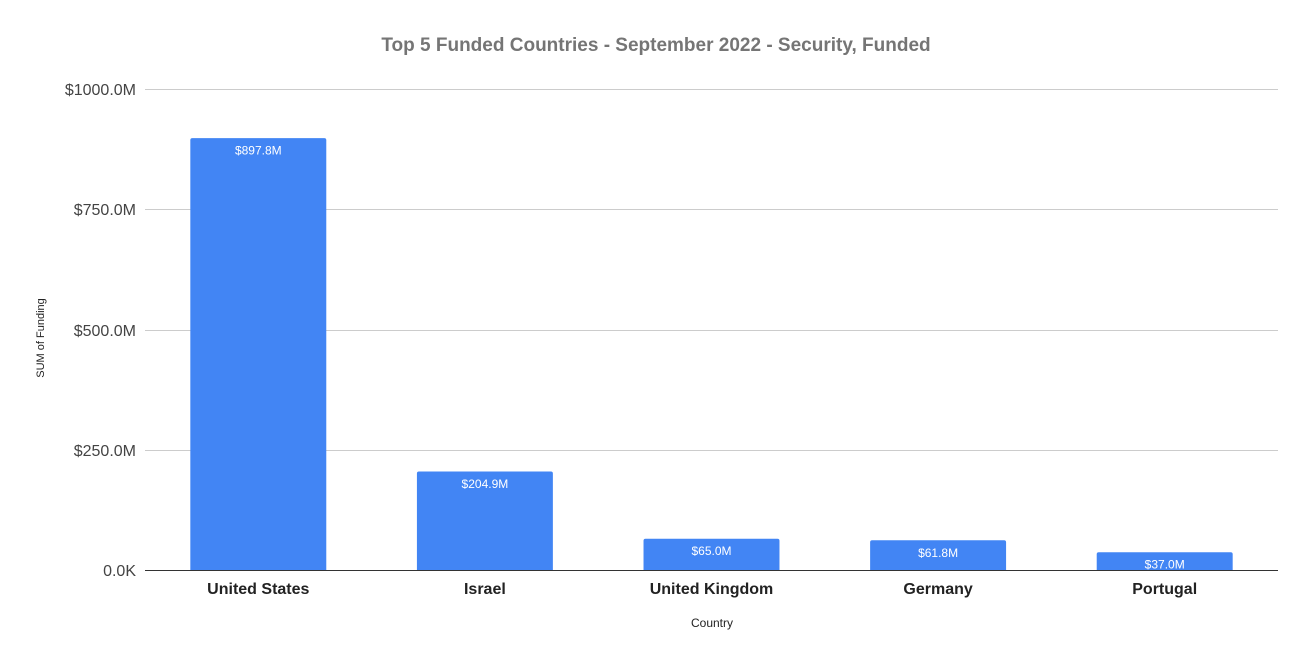 The height and width of the screenshot is (668, 1312). Describe the element at coordinates (712, 623) in the screenshot. I see `x-axis-title: Country` at that location.